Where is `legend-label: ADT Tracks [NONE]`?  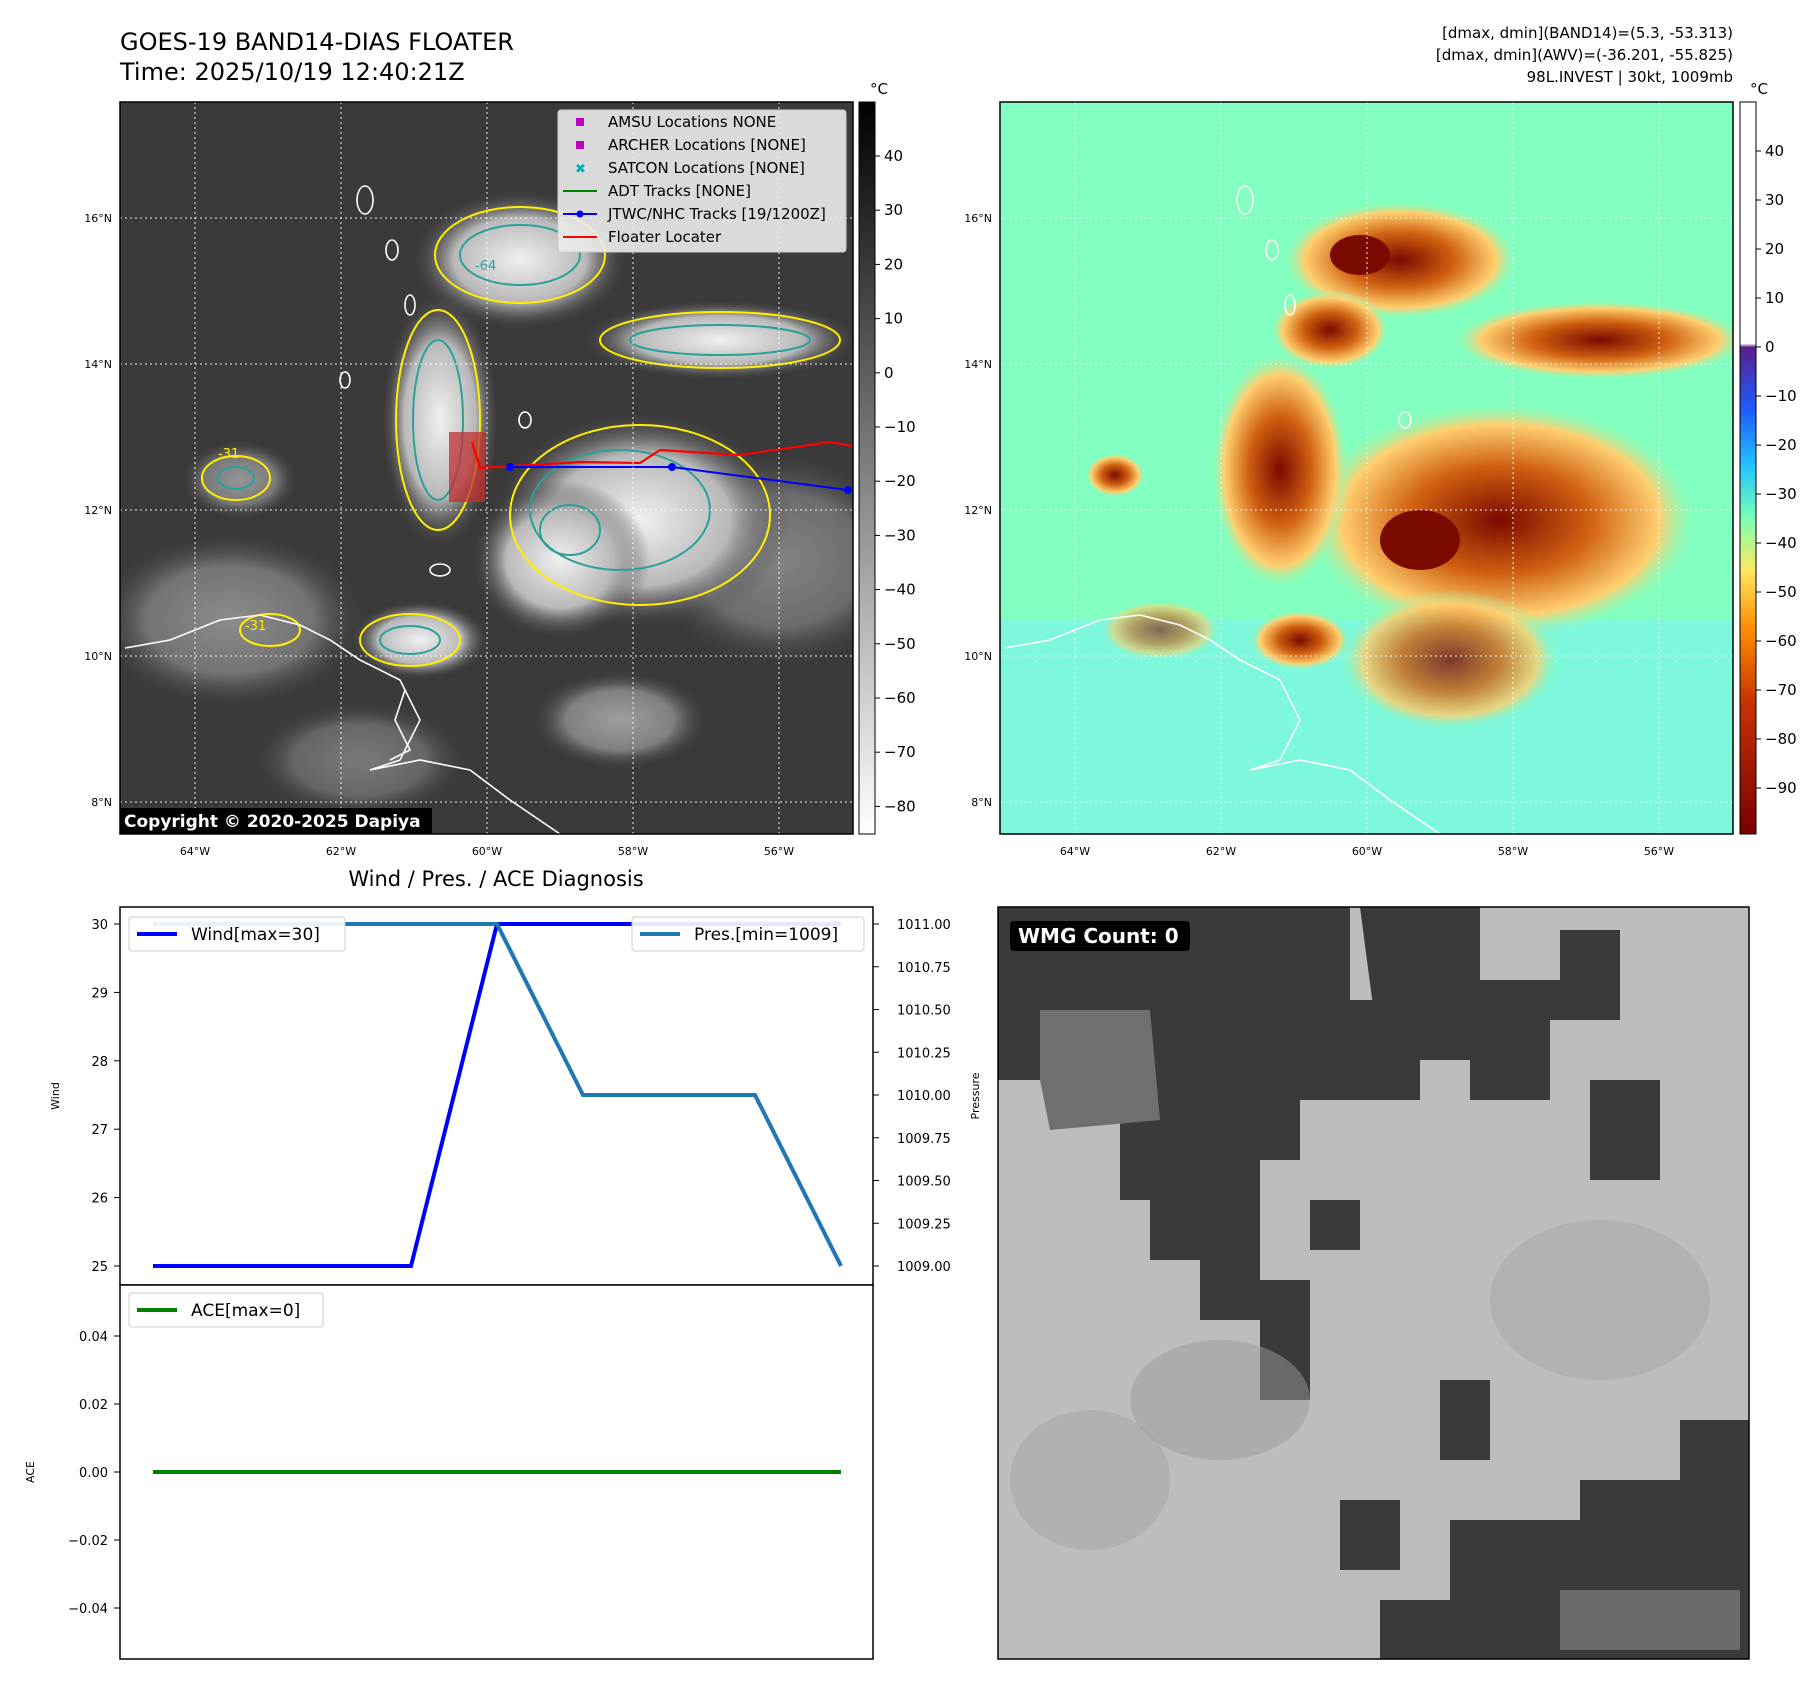
legend-label: ADT Tracks [NONE] is located at coordinates (679, 191).